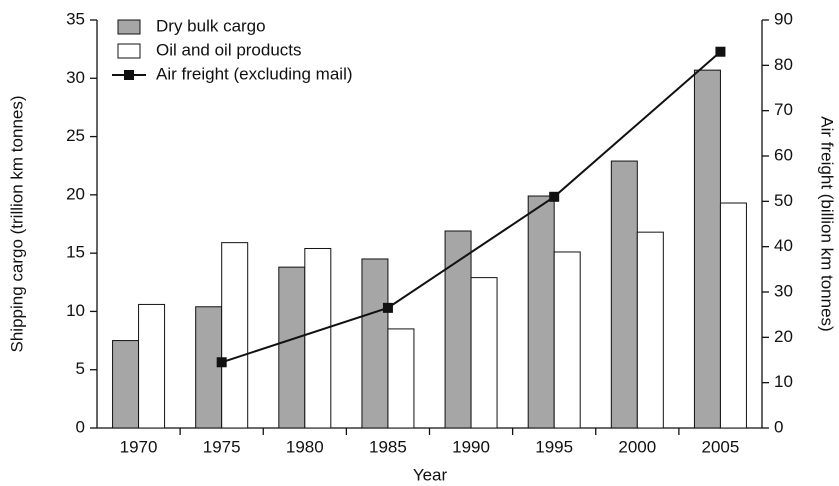  I want to click on x-tick-label: 1980, so click(305, 446).